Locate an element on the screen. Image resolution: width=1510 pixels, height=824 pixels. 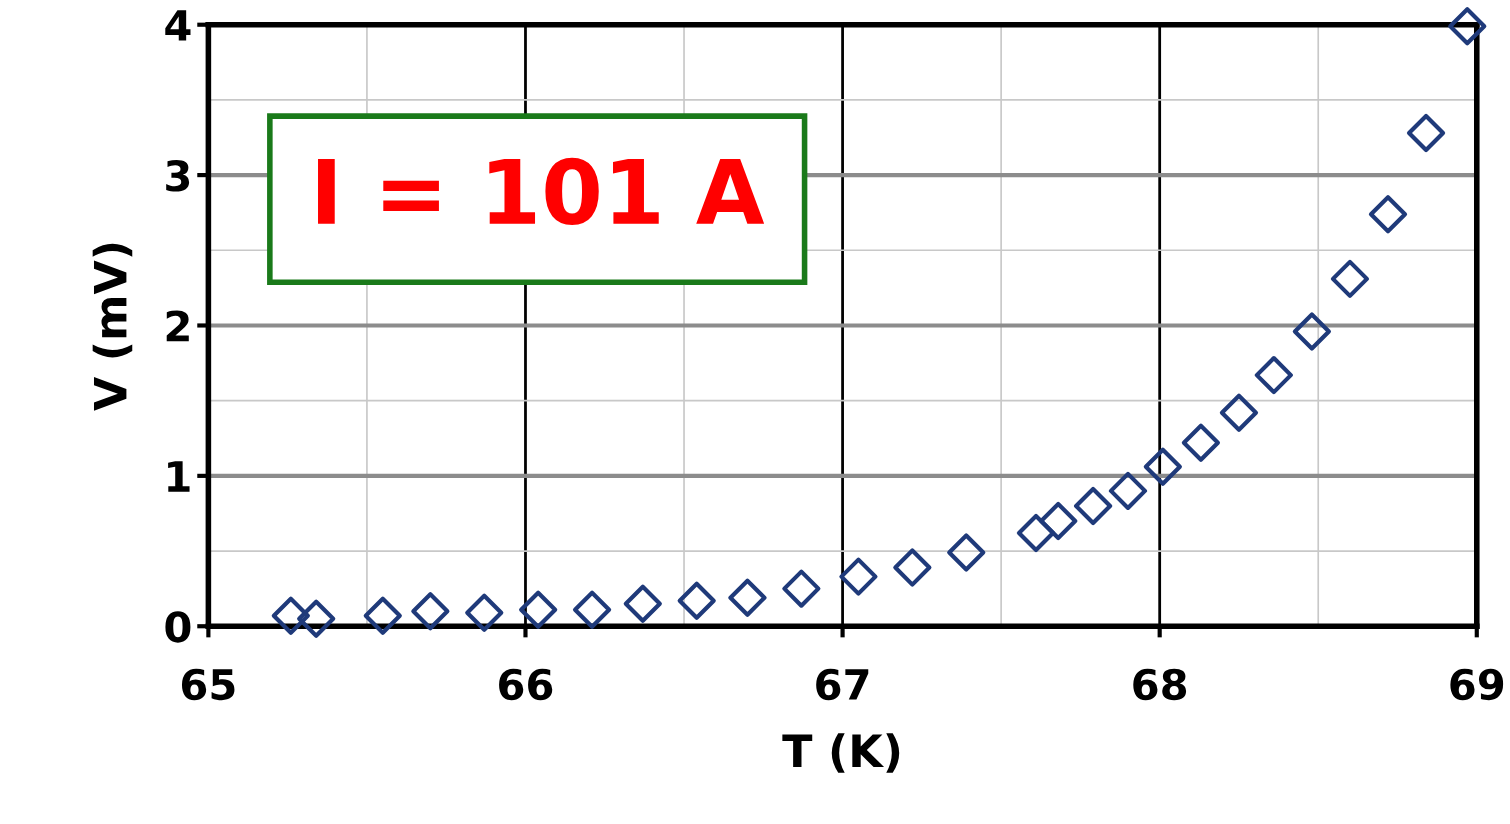
x-axis-title: T (K) is located at coordinates (841, 753).